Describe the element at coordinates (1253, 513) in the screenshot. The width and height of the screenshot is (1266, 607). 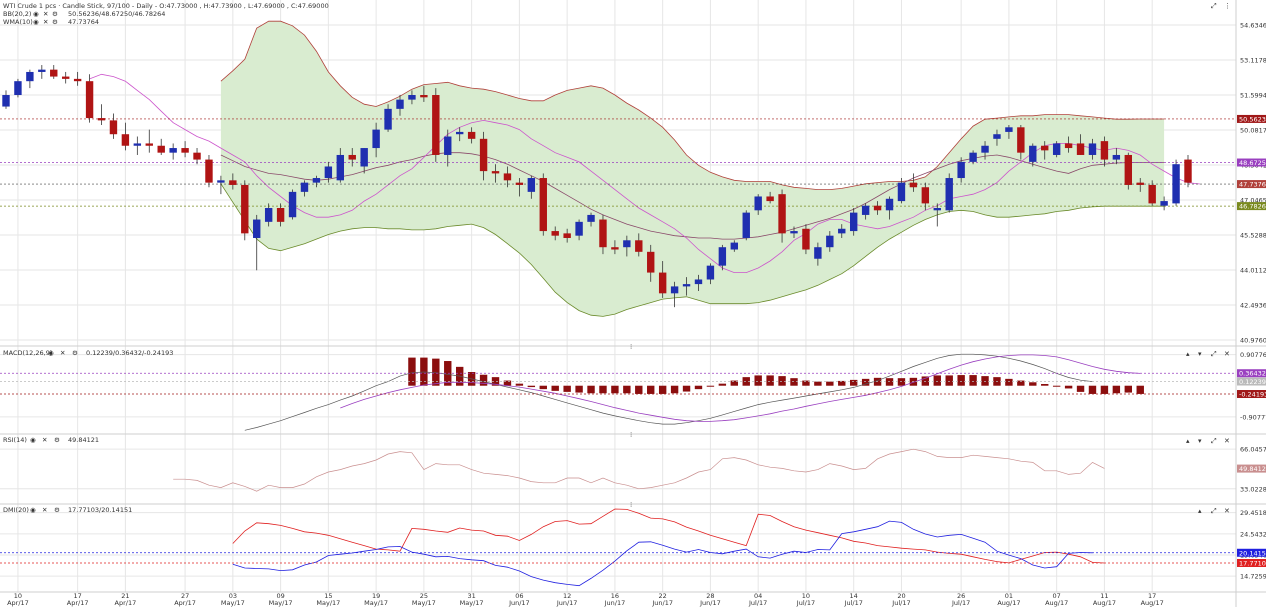
I see `dmi-tick-label: 29.45189` at that location.